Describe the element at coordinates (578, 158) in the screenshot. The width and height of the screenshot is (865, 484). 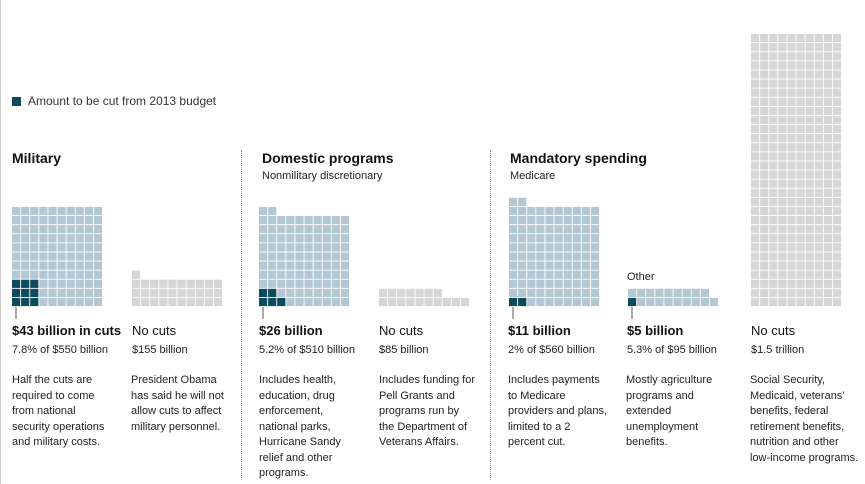
I see `section-title-mandatory: Mandatory spending` at that location.